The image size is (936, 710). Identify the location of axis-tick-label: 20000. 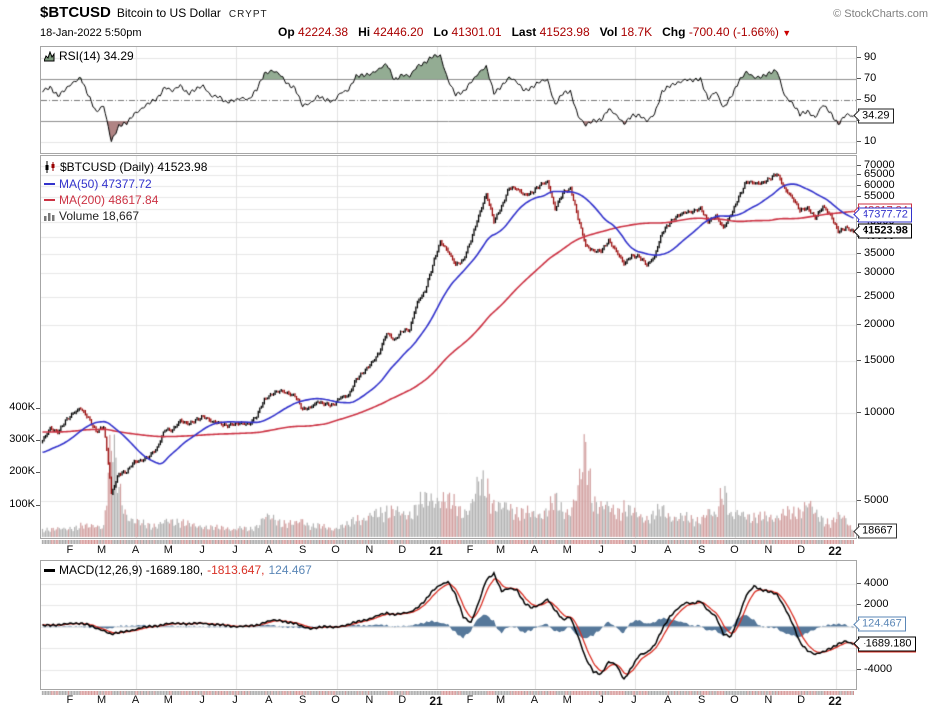
(879, 323).